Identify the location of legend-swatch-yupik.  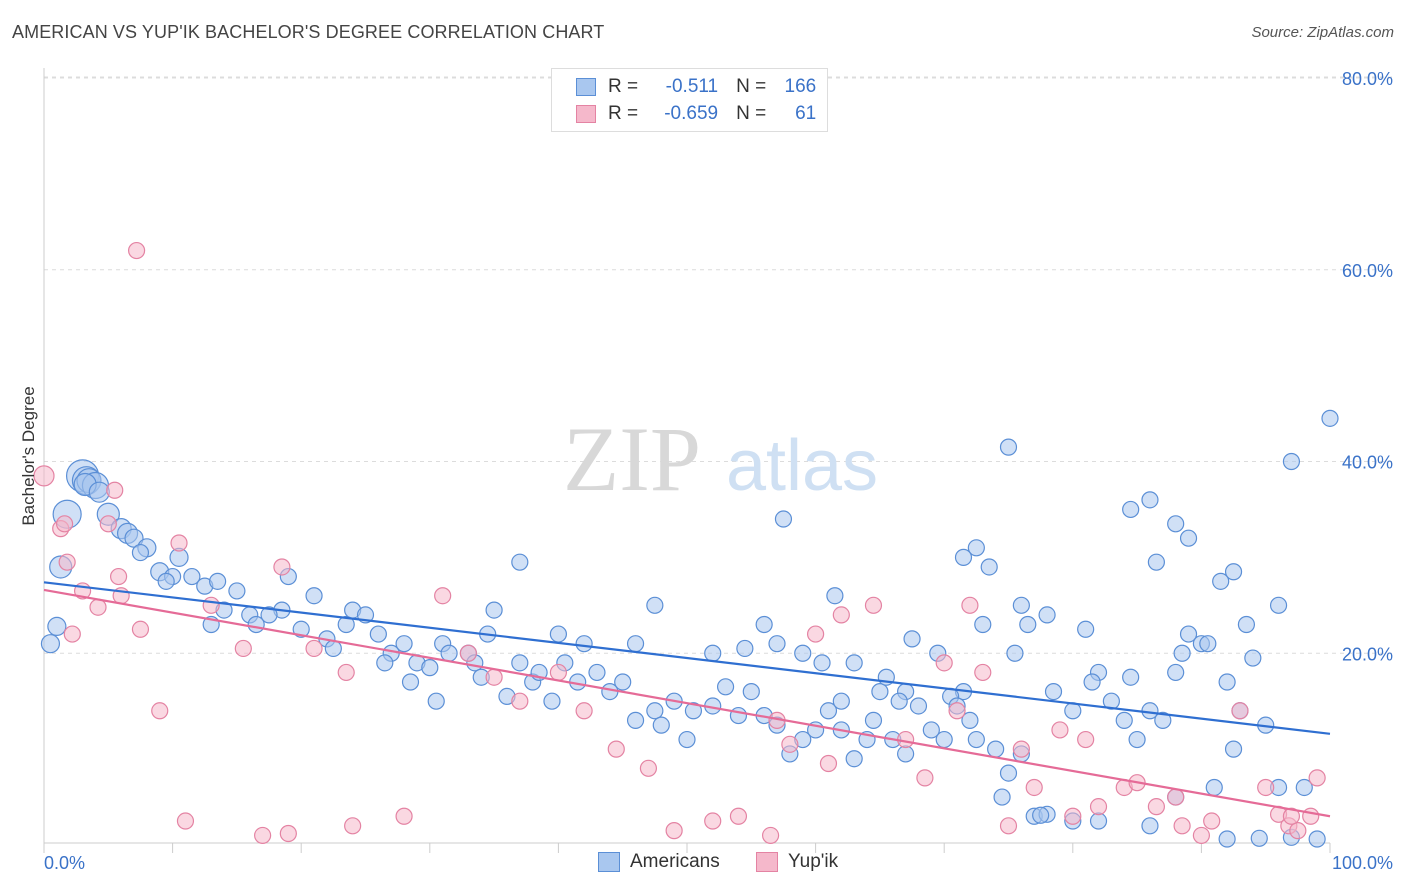
(586, 114).